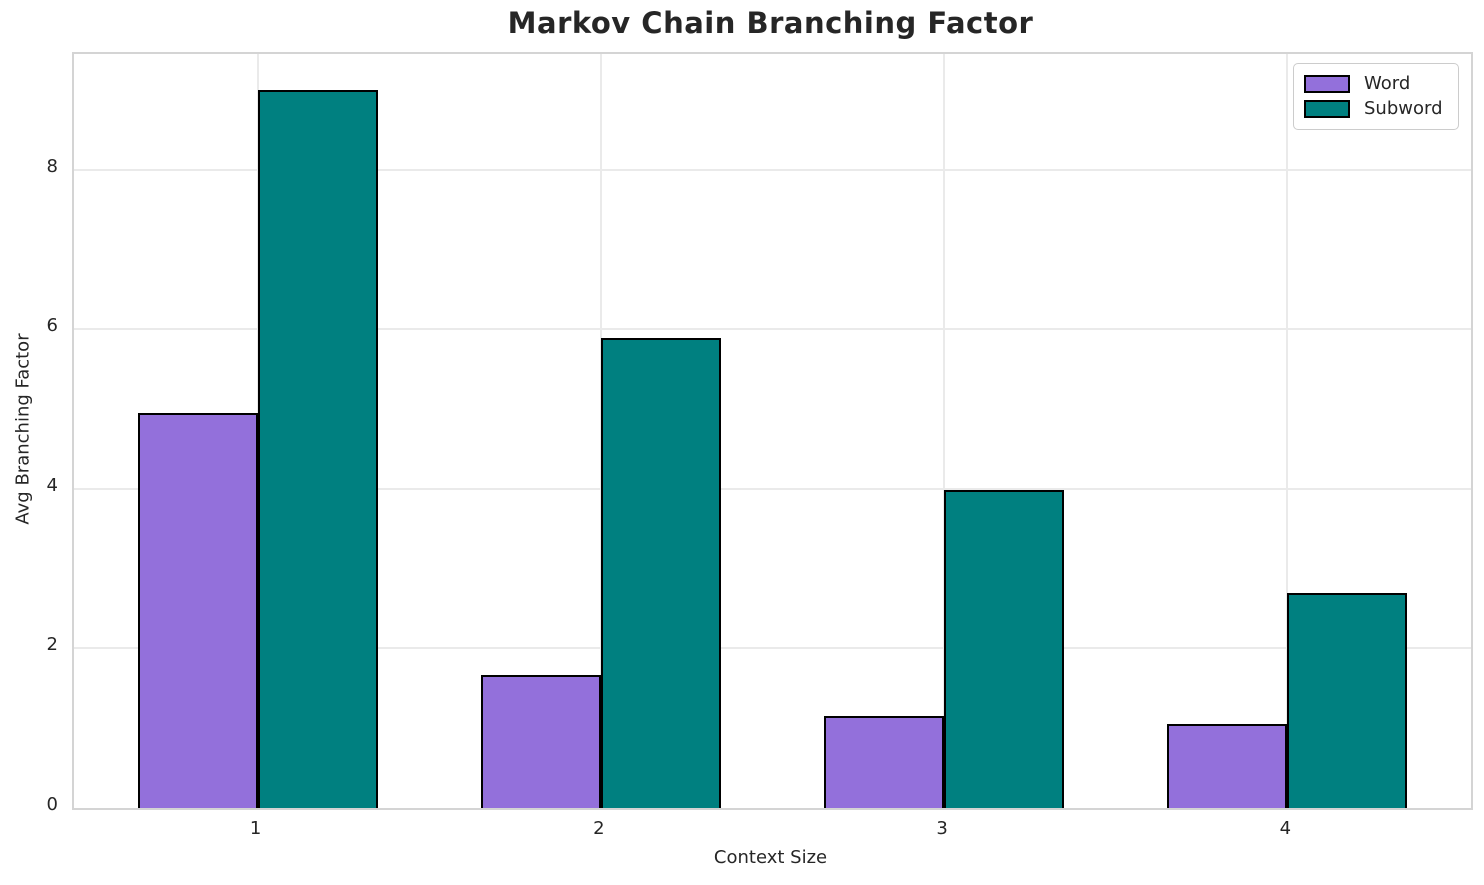  Describe the element at coordinates (1327, 109) in the screenshot. I see `subword-swatch-icon` at that location.